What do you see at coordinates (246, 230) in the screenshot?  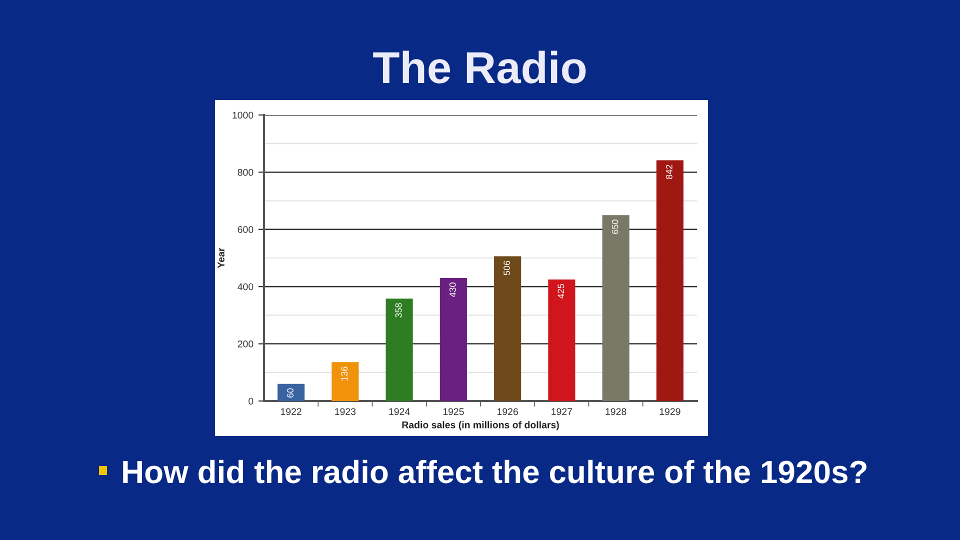 I see `y-tick-label: 600` at bounding box center [246, 230].